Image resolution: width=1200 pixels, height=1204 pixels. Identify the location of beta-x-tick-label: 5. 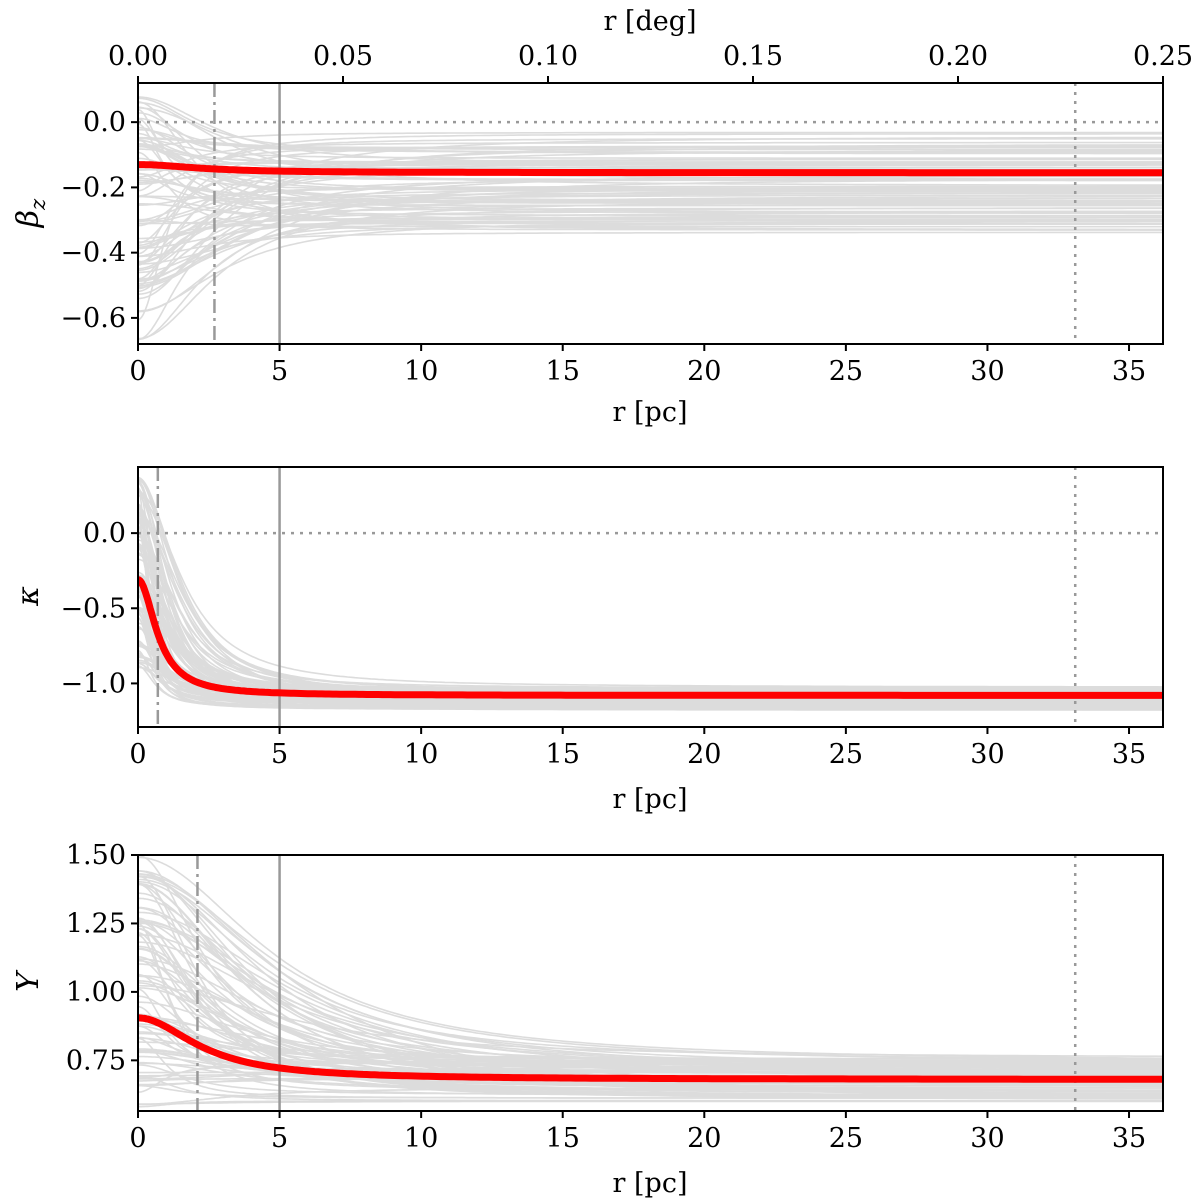
(279, 371).